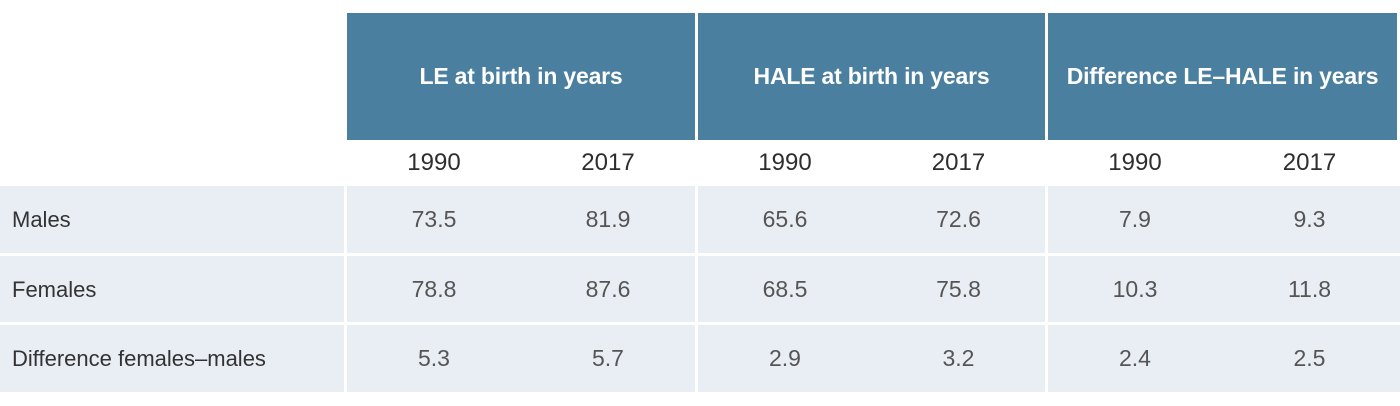 The width and height of the screenshot is (1400, 406). Describe the element at coordinates (434, 219) in the screenshot. I see `table-cell: 73.5` at that location.